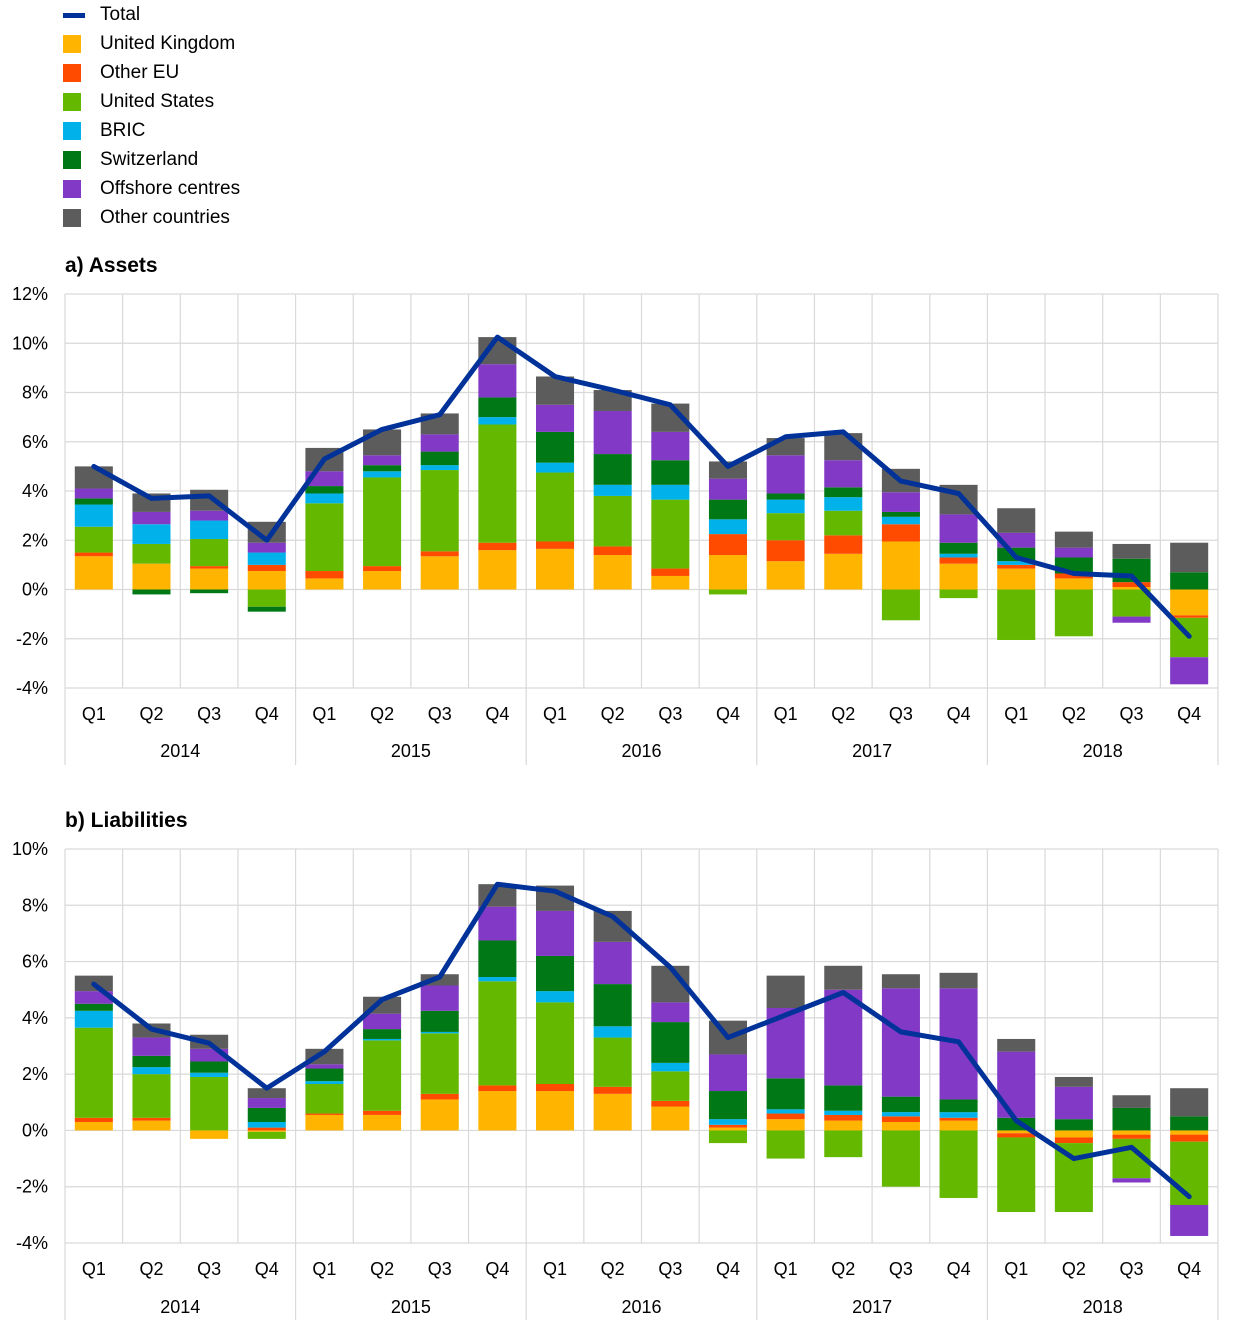 This screenshot has height=1325, width=1240. I want to click on x-tick-label-year: 2018, so click(1103, 1307).